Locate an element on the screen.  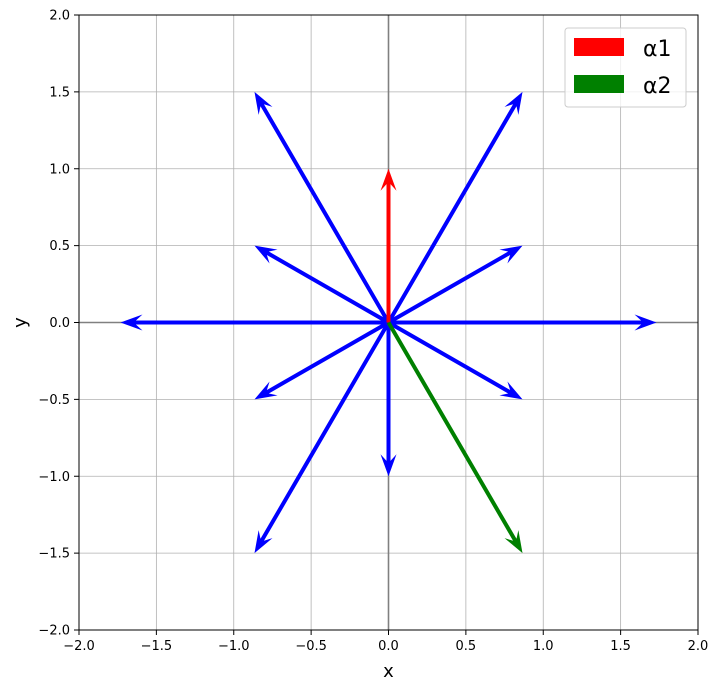
x-tick-label-6: 1.0 is located at coordinates (543, 646).